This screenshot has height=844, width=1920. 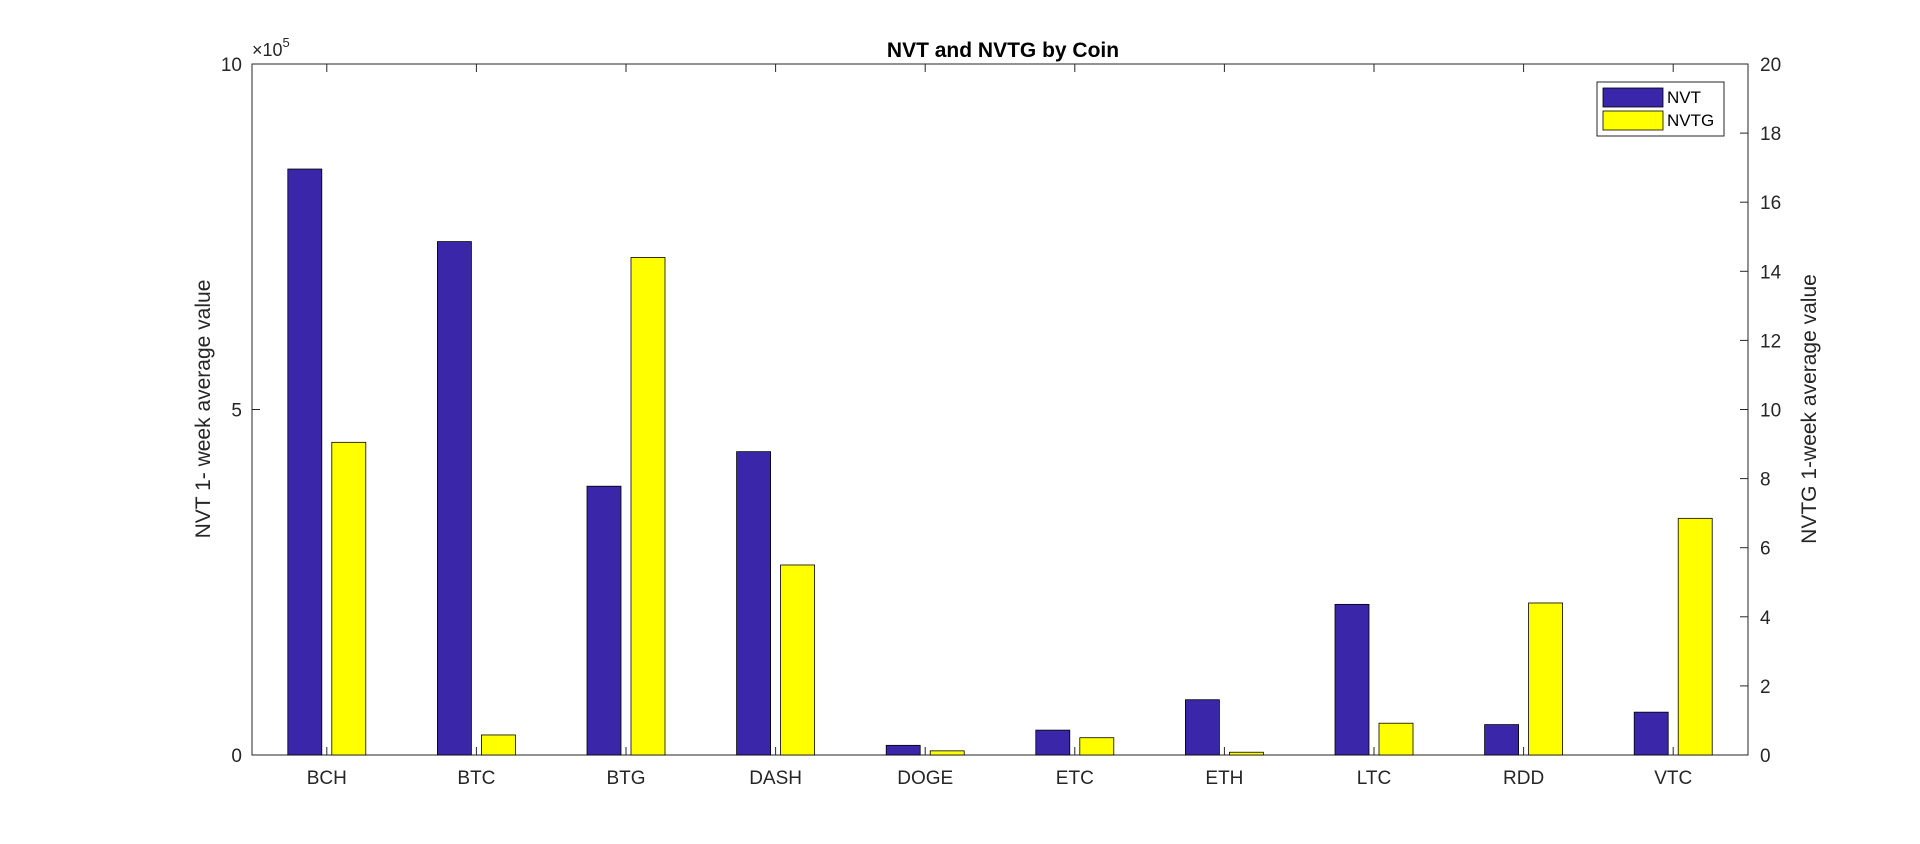 I want to click on y-left-axis-label: NVT 1- week average value, so click(x=203, y=409).